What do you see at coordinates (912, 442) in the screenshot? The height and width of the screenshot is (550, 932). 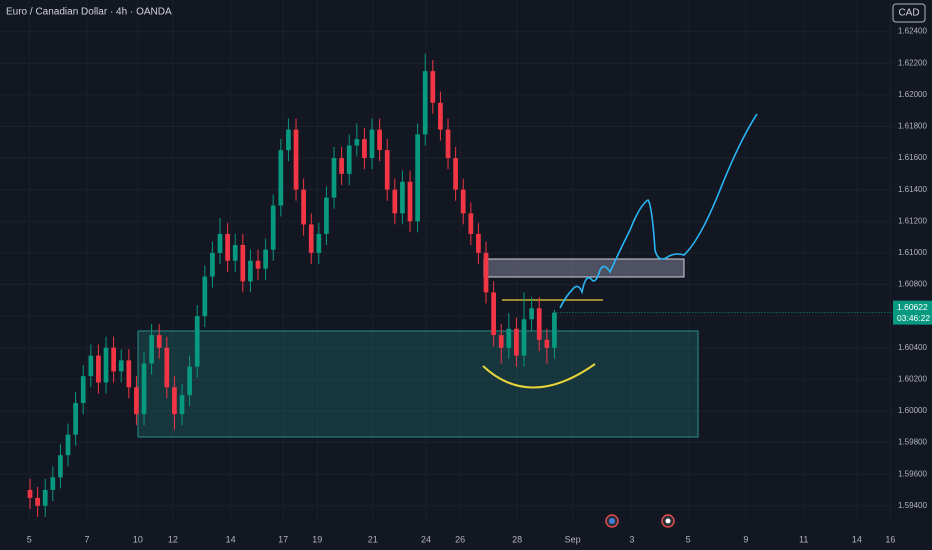 I see `y-tick-label: 1.59800` at bounding box center [912, 442].